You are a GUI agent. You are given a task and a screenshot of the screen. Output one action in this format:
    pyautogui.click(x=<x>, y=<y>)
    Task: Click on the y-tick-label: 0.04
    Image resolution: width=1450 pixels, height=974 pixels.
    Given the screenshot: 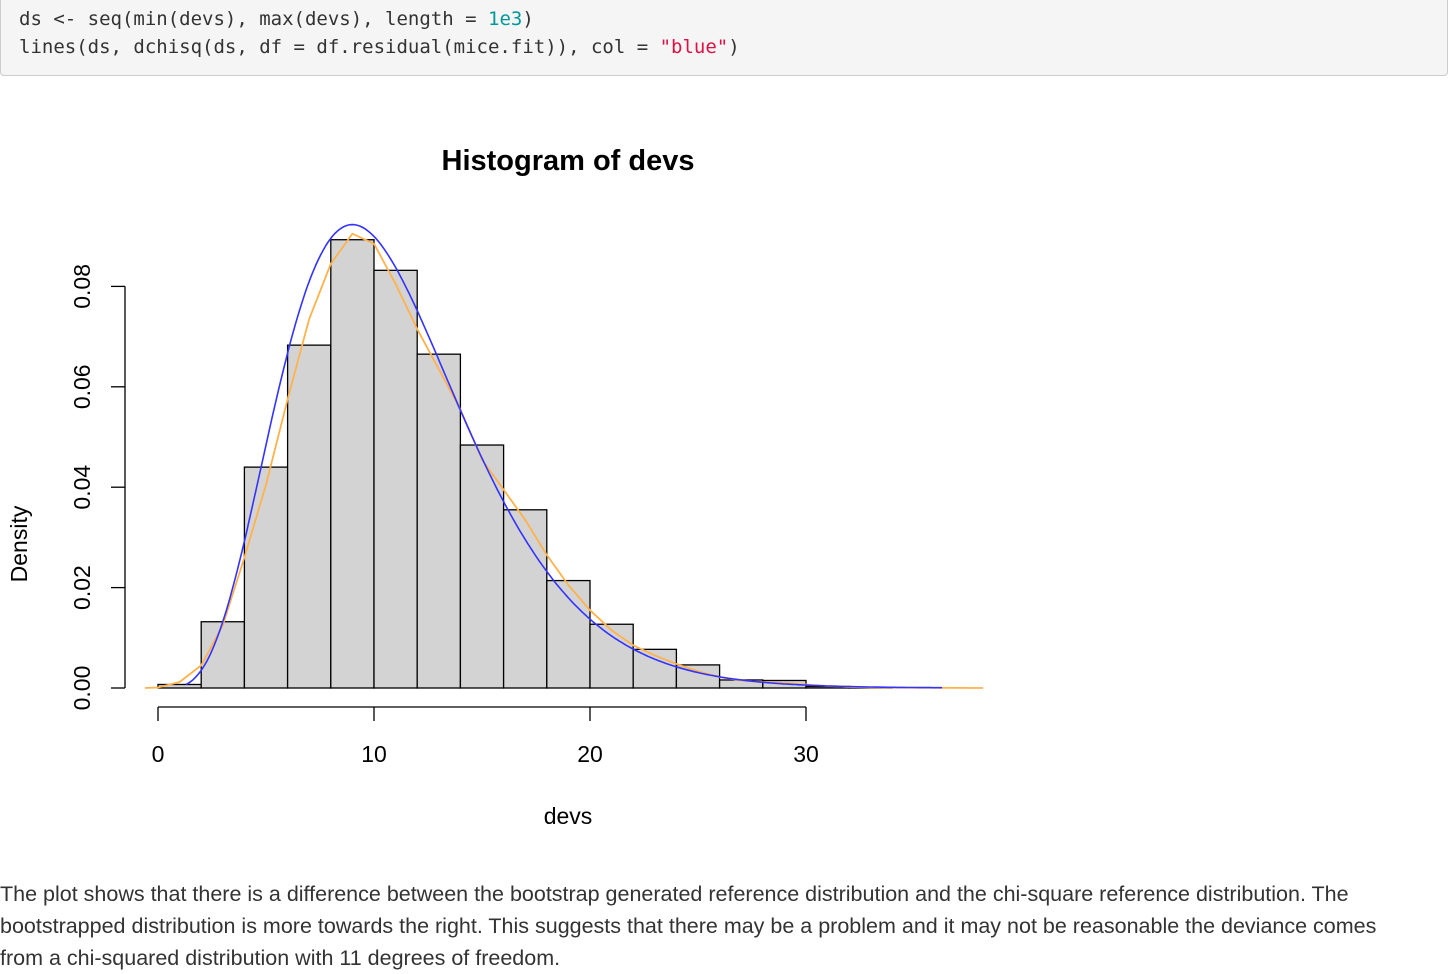 What is the action you would take?
    pyautogui.click(x=82, y=487)
    